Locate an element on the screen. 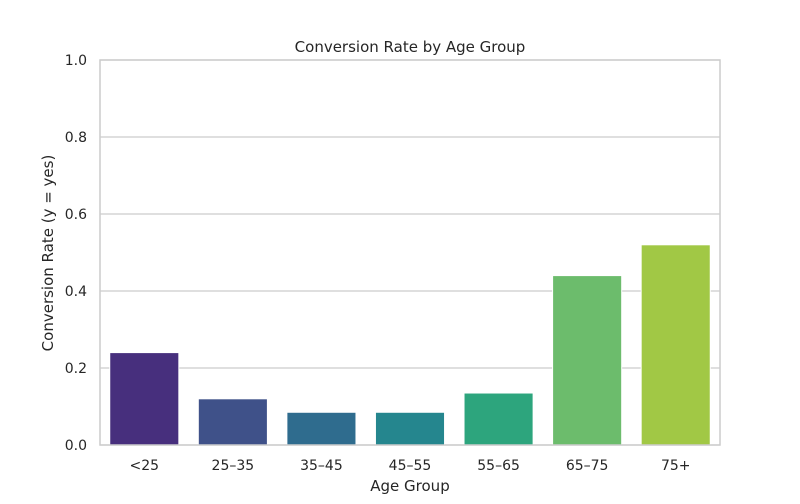 The height and width of the screenshot is (504, 800). y-tick-label: 0.4 is located at coordinates (76, 292).